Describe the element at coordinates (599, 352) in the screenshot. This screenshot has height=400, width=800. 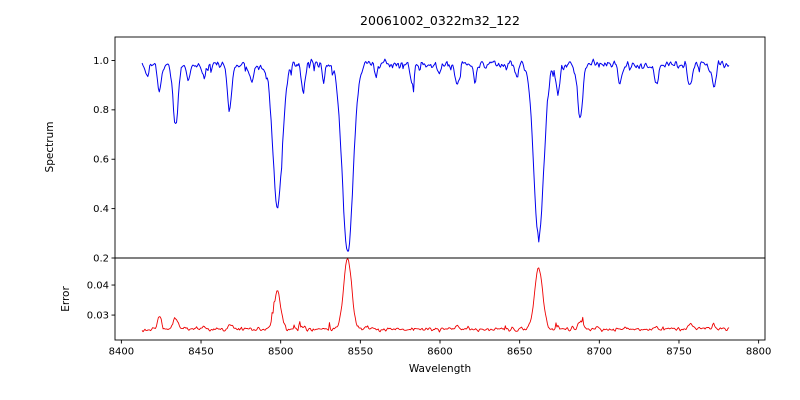
I see `x-tick-label: 8700` at that location.